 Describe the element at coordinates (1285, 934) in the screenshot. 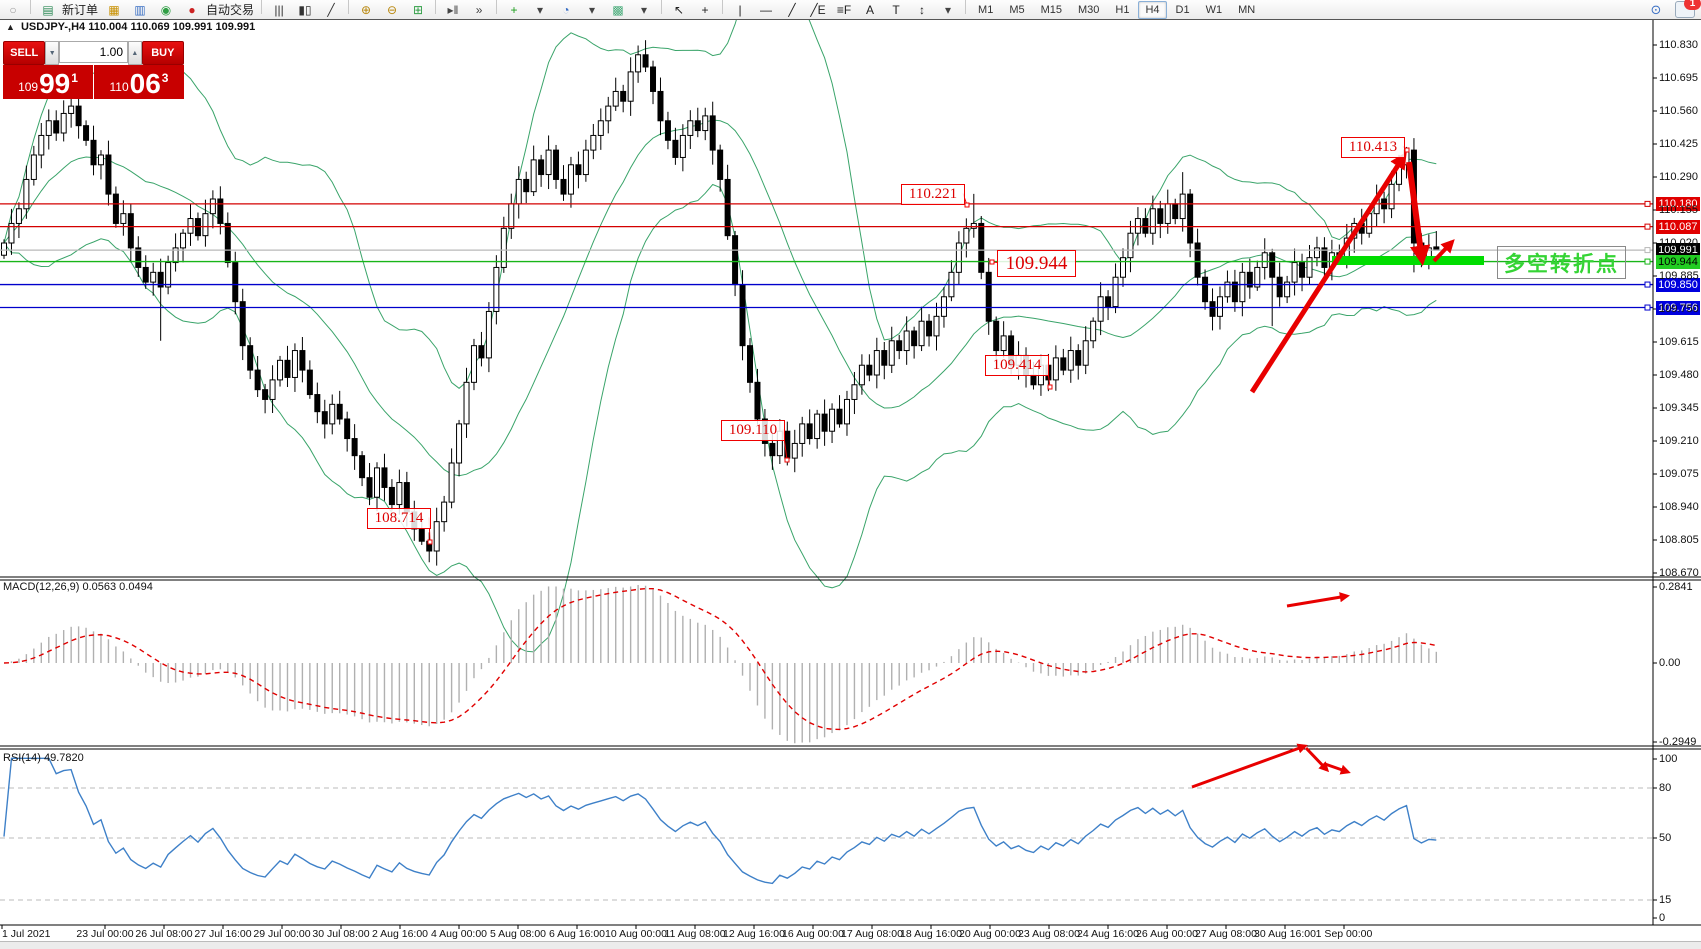

I see `time-axis-label: 30 Aug 16:00` at that location.